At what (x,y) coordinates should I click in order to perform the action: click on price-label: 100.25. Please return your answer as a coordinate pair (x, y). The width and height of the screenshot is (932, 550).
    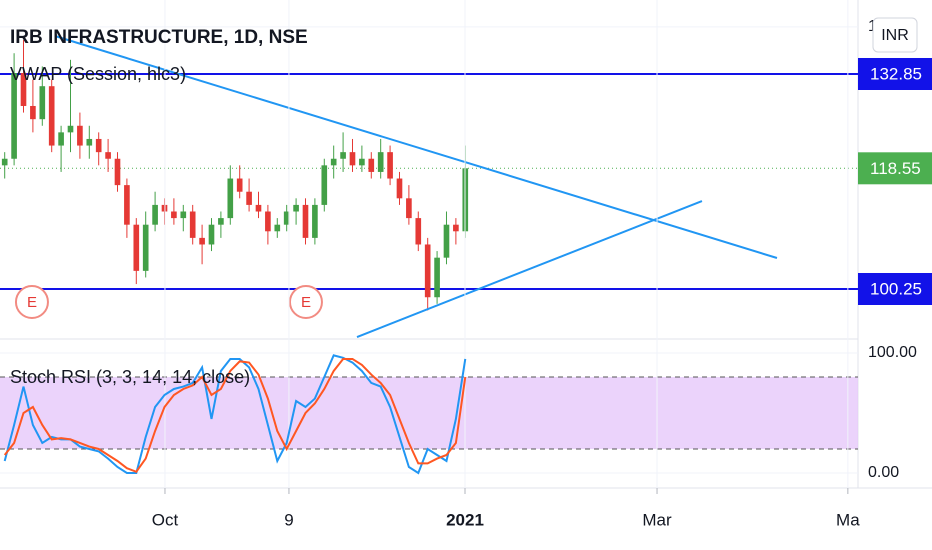
    Looking at the image, I should click on (896, 288).